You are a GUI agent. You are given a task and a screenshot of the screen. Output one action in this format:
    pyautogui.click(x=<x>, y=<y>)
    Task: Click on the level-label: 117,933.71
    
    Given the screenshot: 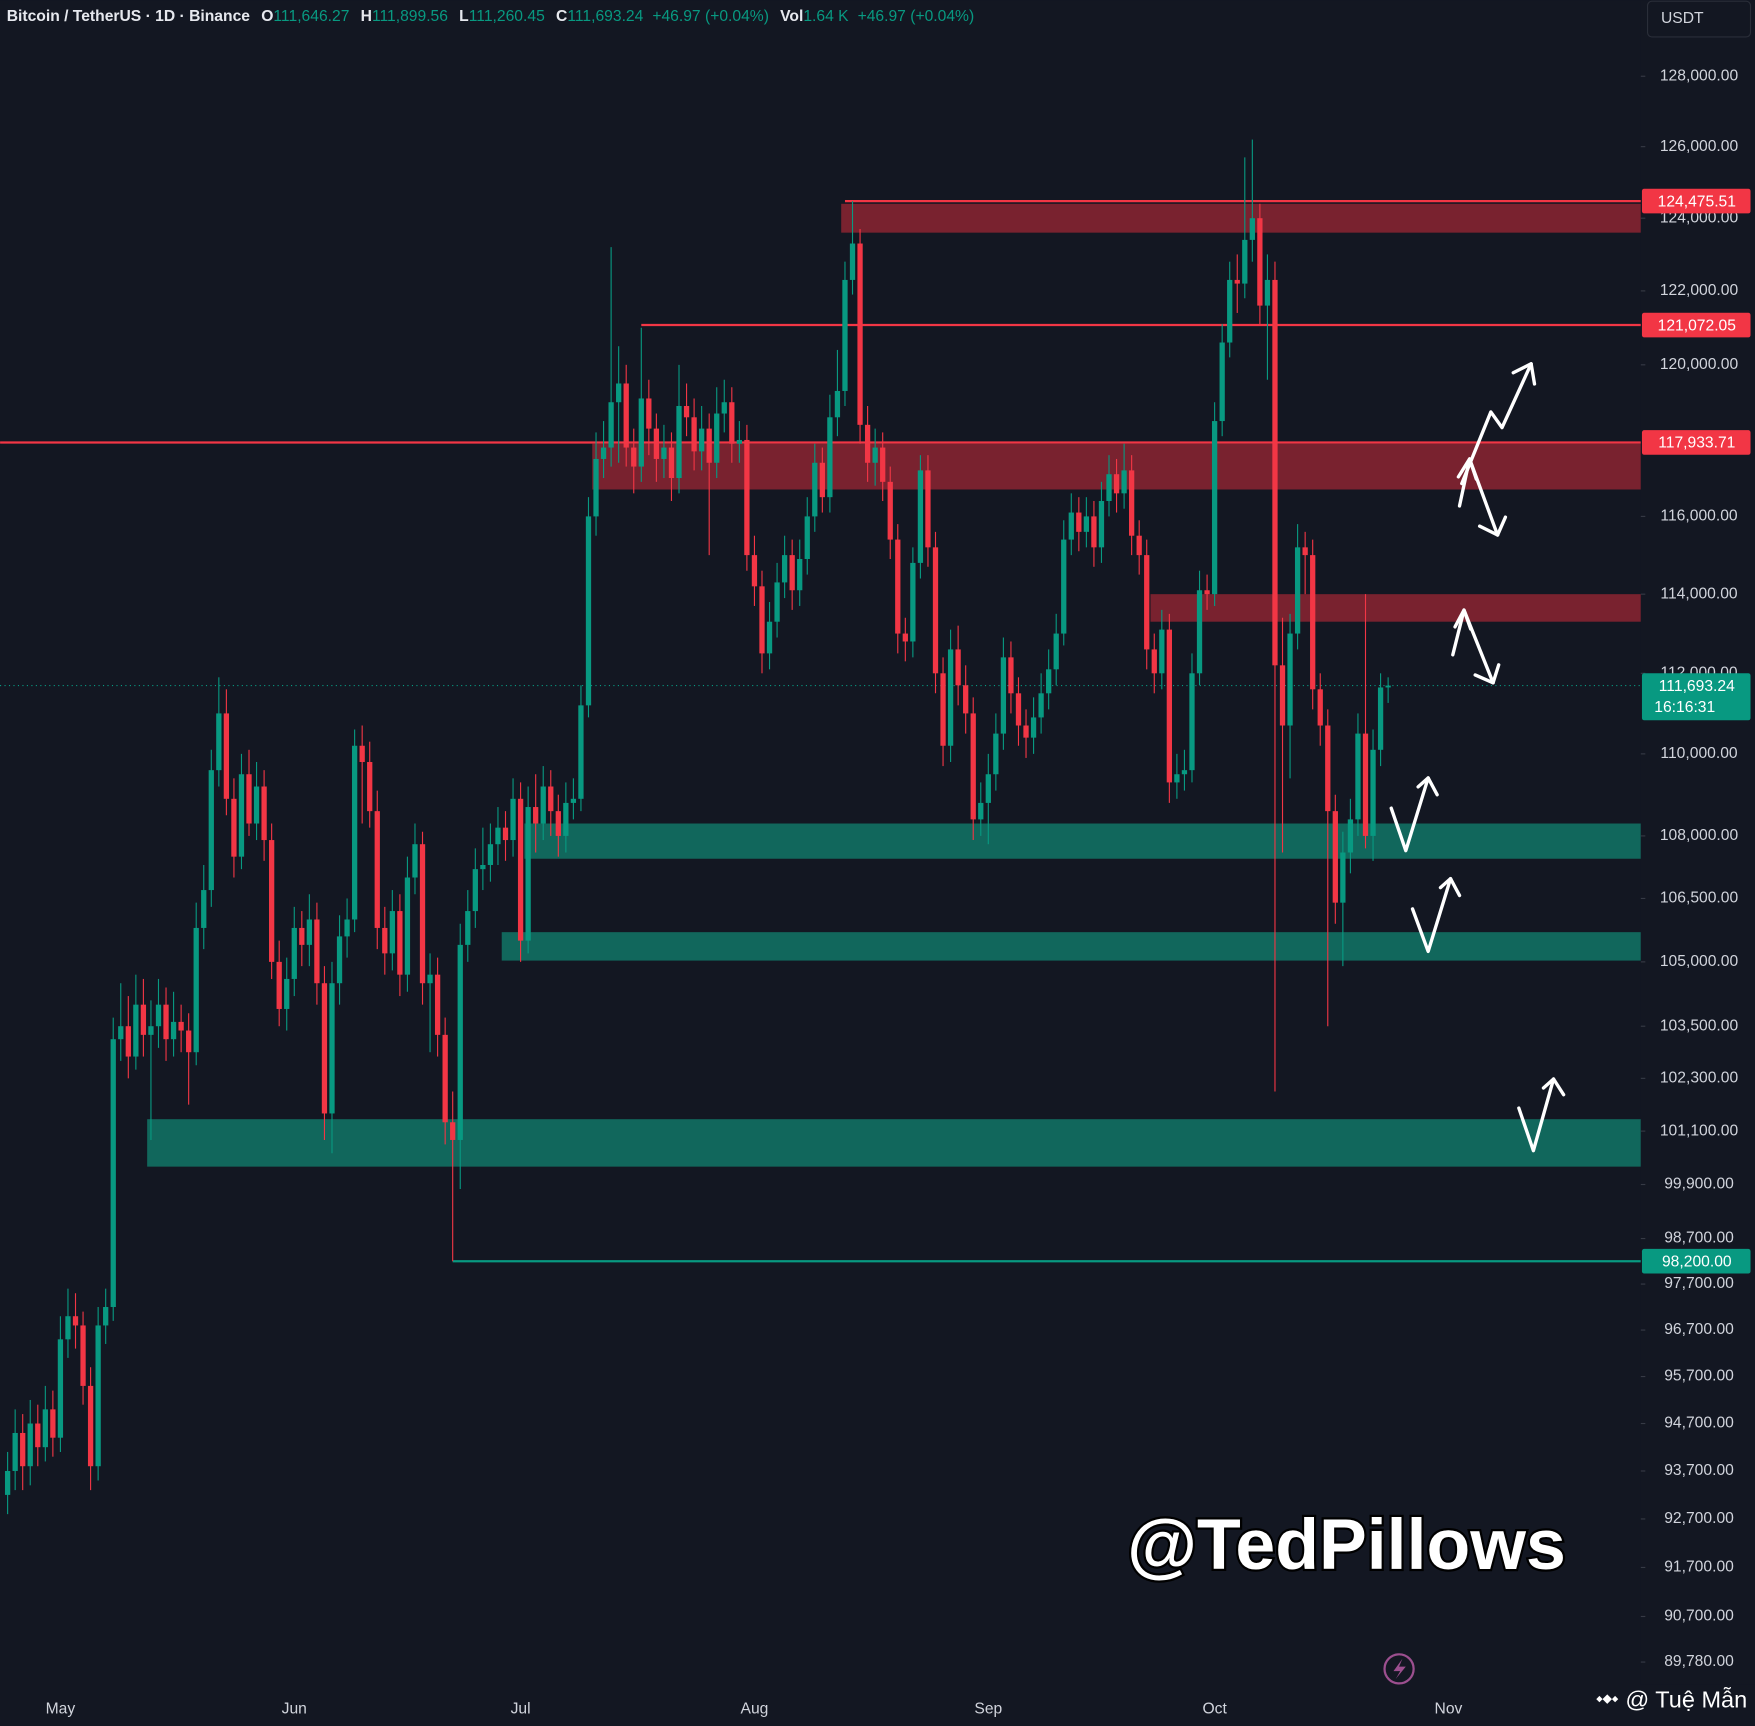 What is the action you would take?
    pyautogui.click(x=1696, y=443)
    